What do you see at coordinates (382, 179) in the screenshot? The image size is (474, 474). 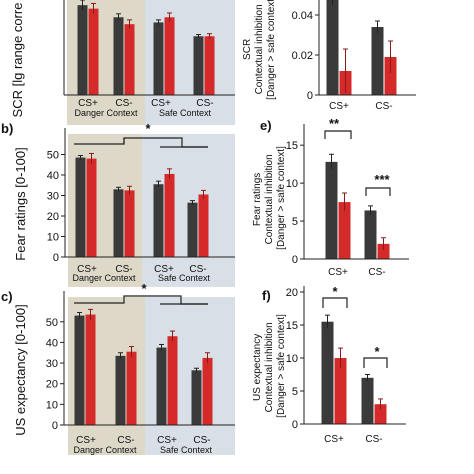 I see `significance-marker: ***` at bounding box center [382, 179].